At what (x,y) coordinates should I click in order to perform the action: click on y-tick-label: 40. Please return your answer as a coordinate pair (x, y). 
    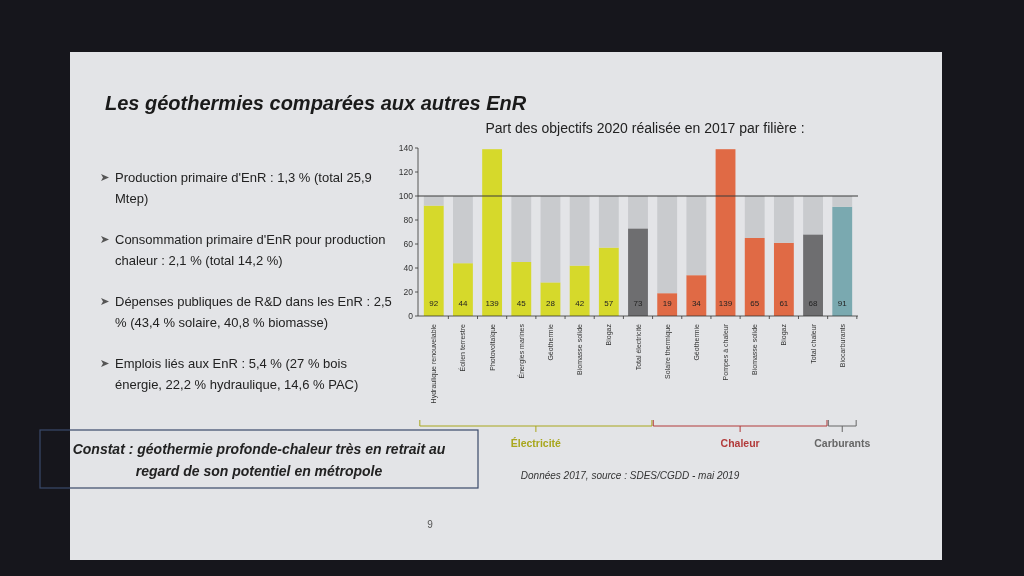
    Looking at the image, I should click on (408, 268).